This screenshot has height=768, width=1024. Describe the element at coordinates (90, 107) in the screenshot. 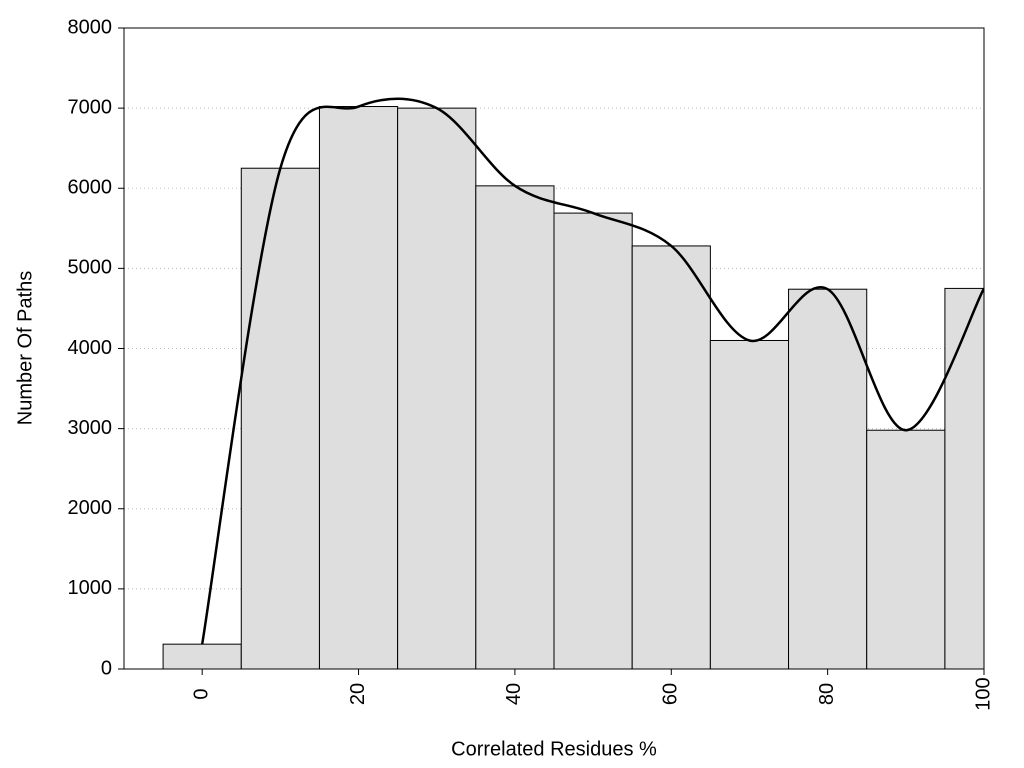

I see `y-tick-label: 7000` at that location.